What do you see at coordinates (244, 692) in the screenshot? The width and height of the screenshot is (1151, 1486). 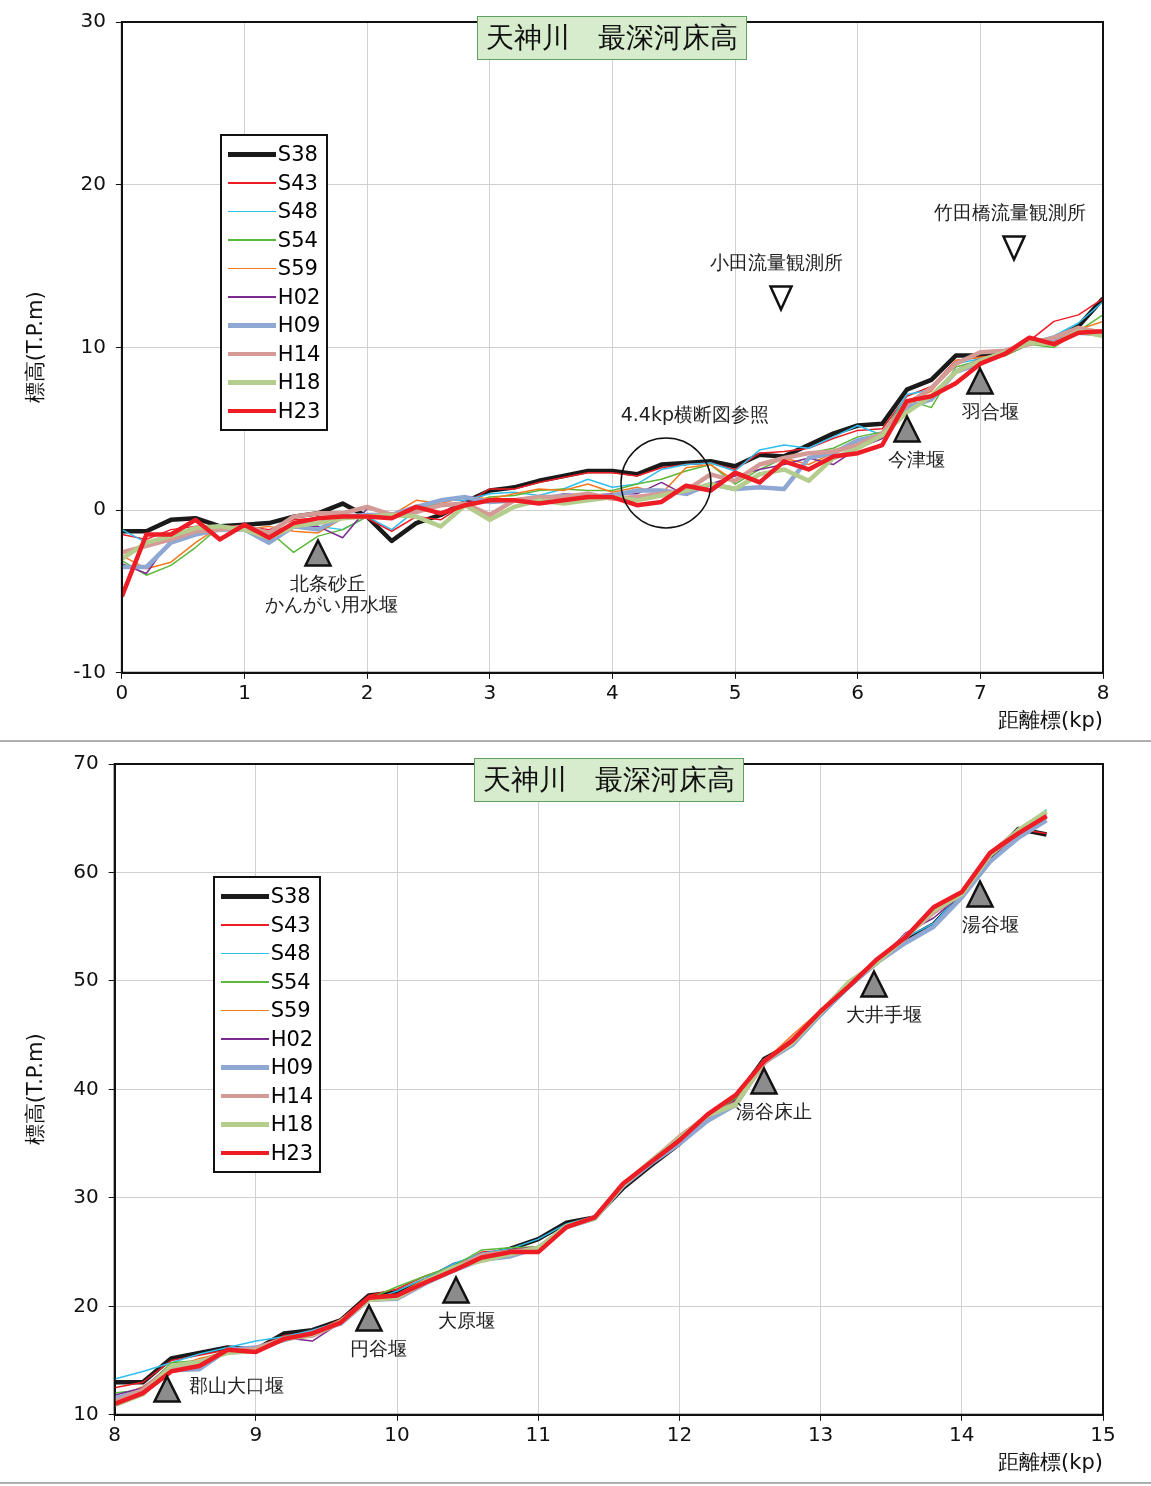 I see `x-tick-label: 1` at bounding box center [244, 692].